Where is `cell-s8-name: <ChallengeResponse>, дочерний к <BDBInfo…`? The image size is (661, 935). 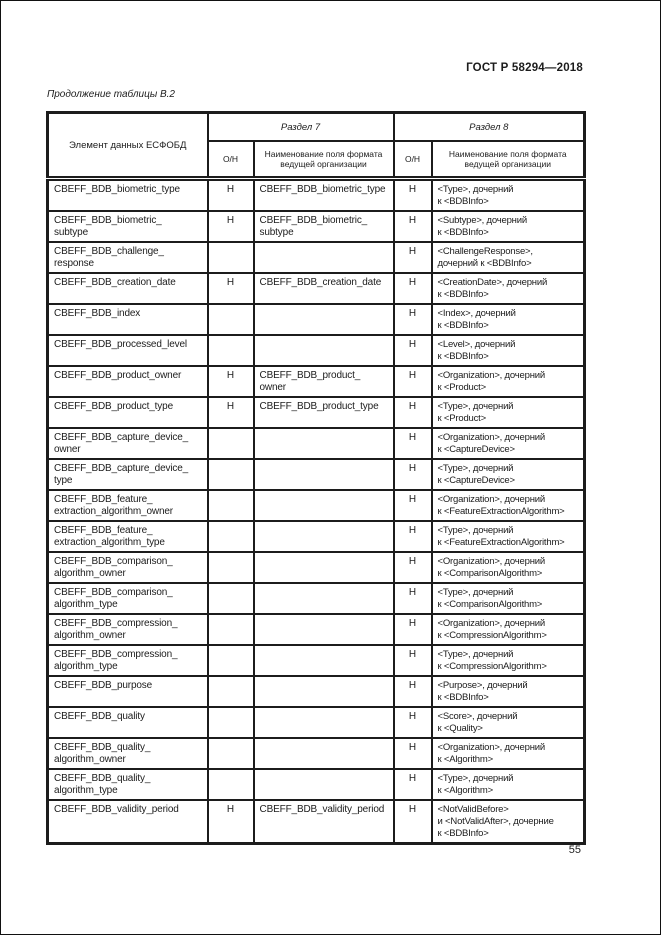
cell-s8-name: <ChallengeResponse>, дочерний к <BDBInfo… is located at coordinates (508, 257).